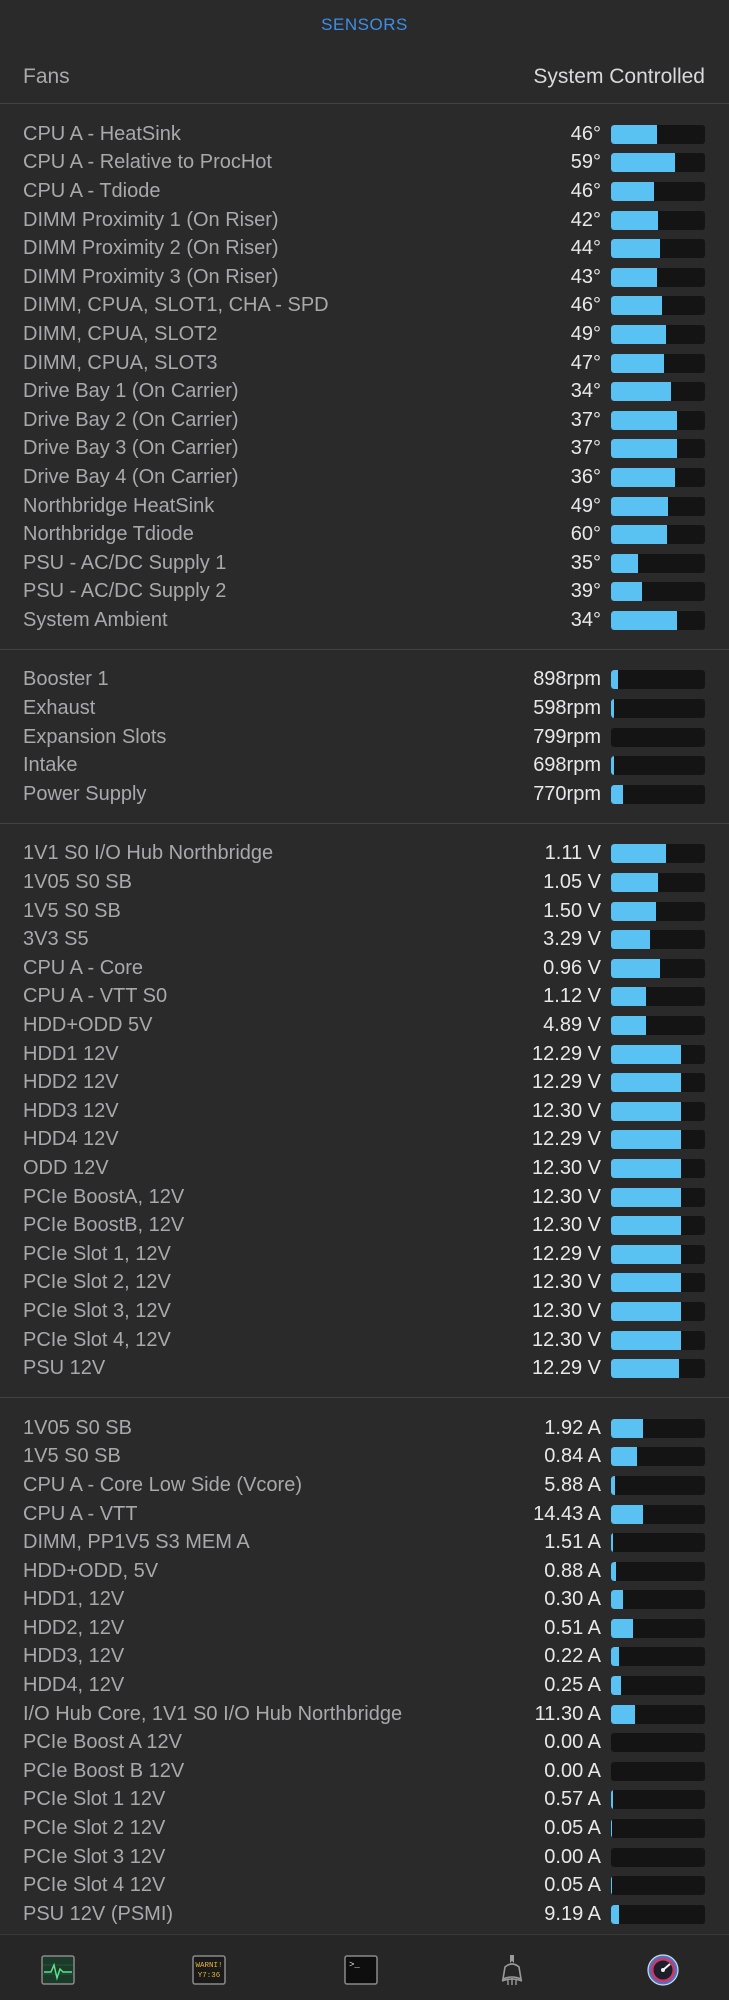 This screenshot has height=2000, width=729. What do you see at coordinates (364, 854) in the screenshot?
I see `sensor-row: 1V1 S0 I/O Hub Northbridge 1.11 V` at bounding box center [364, 854].